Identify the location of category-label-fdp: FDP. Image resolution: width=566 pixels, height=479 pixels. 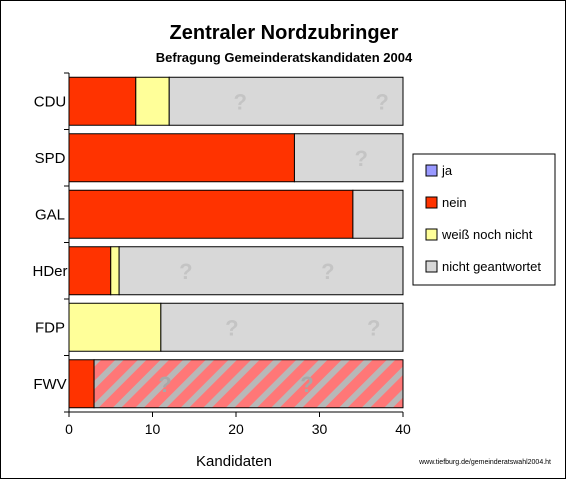
(50, 327).